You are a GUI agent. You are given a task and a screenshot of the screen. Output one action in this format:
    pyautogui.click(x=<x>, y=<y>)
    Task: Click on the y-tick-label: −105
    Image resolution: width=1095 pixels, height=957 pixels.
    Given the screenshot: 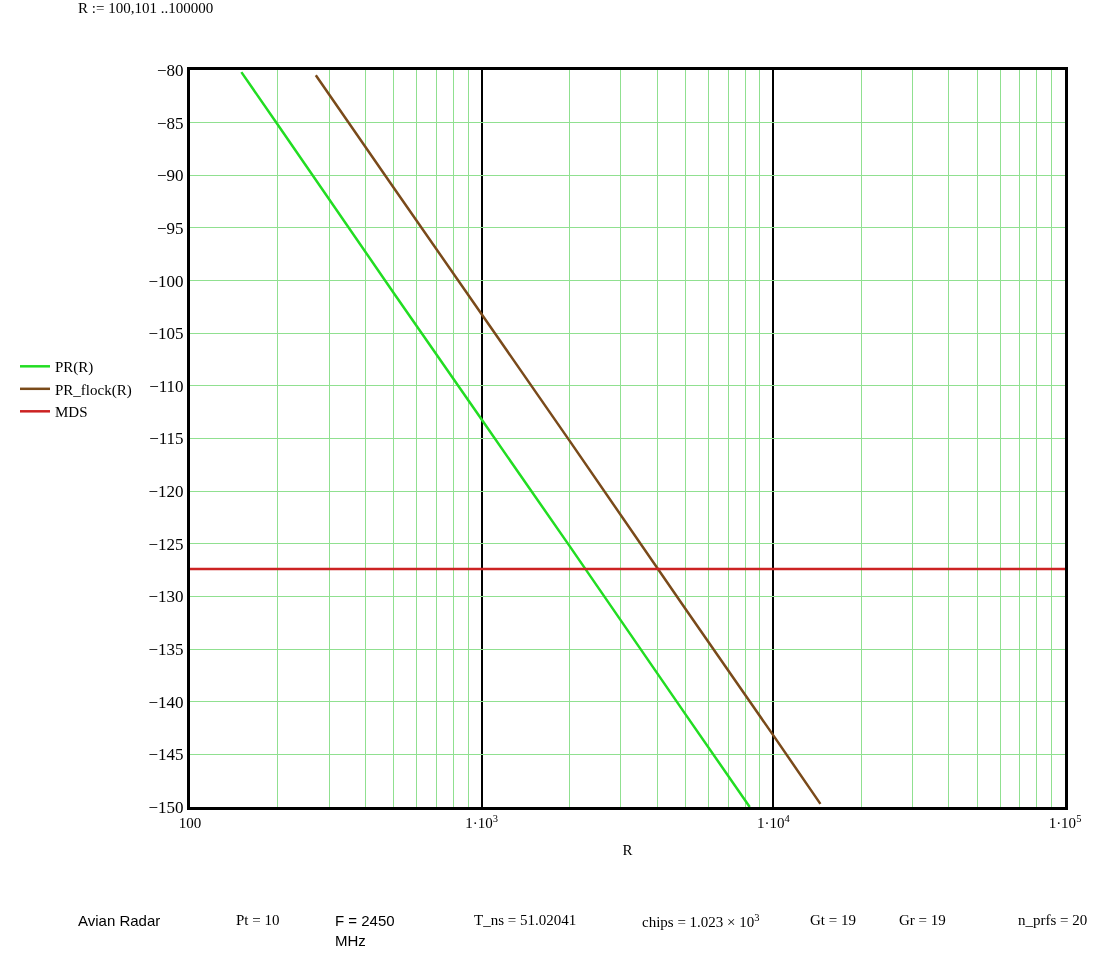 What is the action you would take?
    pyautogui.click(x=166, y=334)
    